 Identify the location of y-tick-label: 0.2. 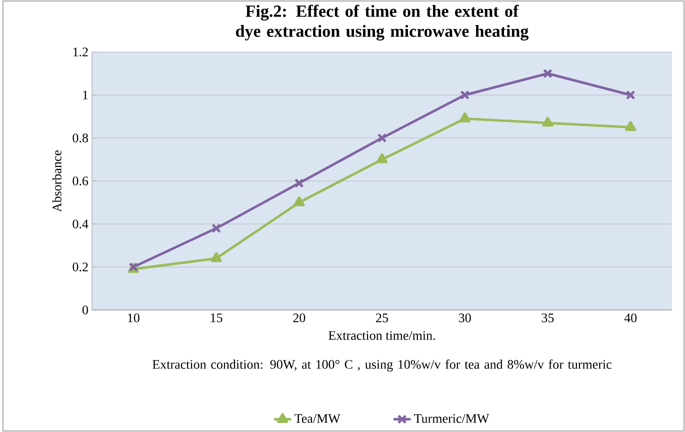
(80, 267).